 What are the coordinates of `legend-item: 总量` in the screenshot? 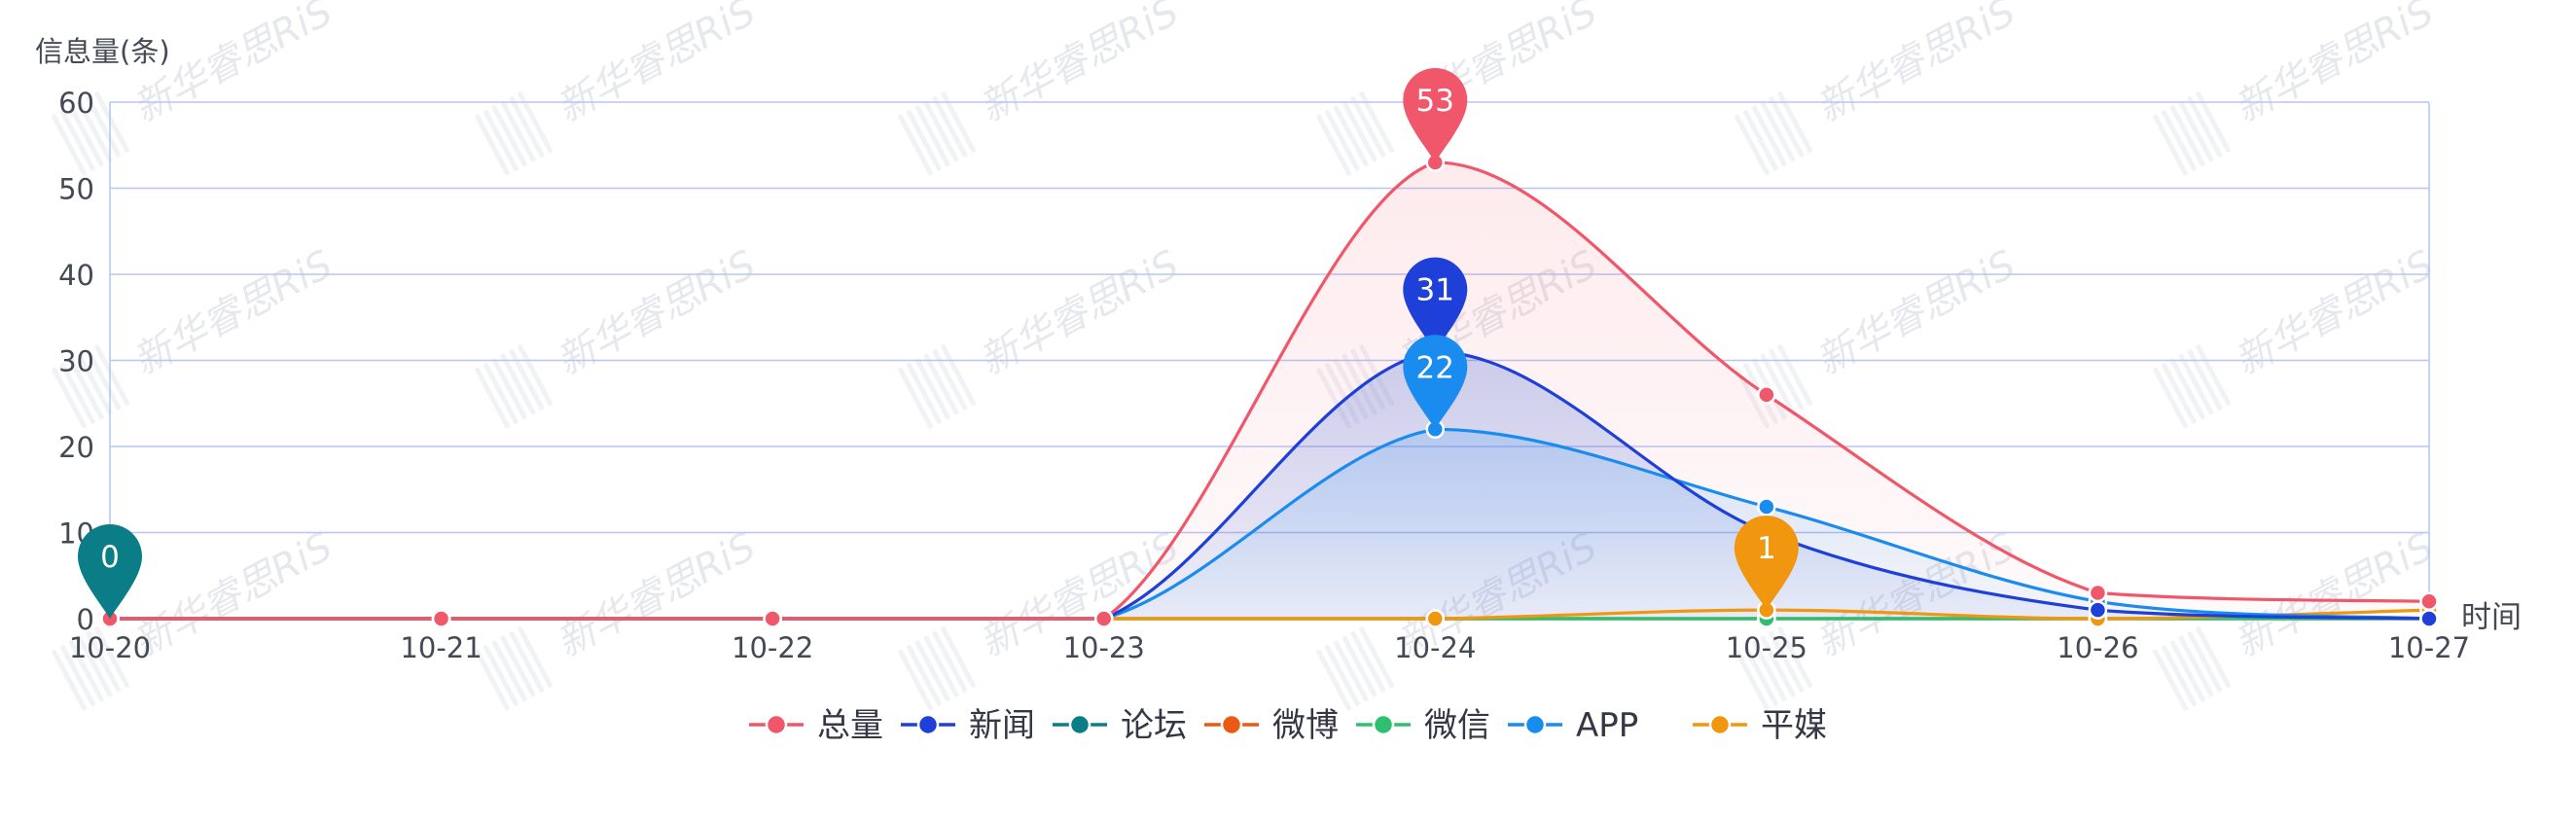 It's located at (816, 725).